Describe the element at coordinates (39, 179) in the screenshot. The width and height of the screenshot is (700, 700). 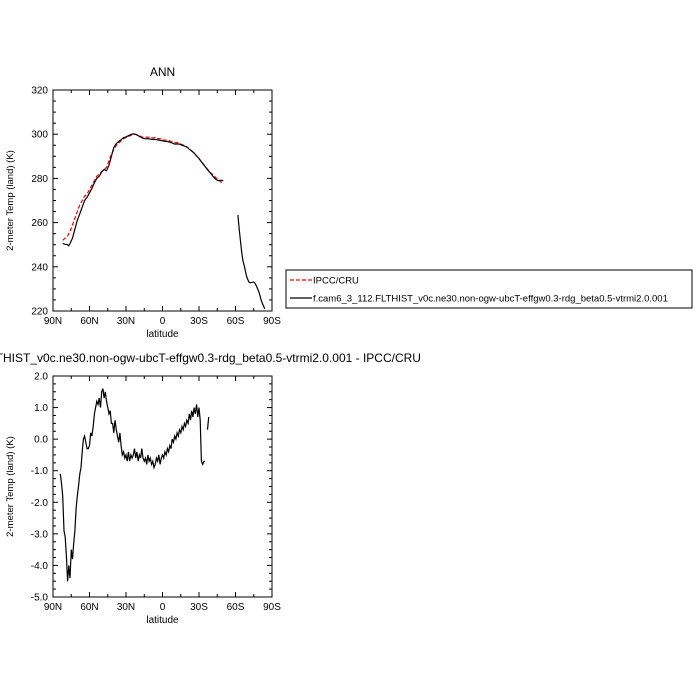
I see `y-tick-label: 280` at that location.